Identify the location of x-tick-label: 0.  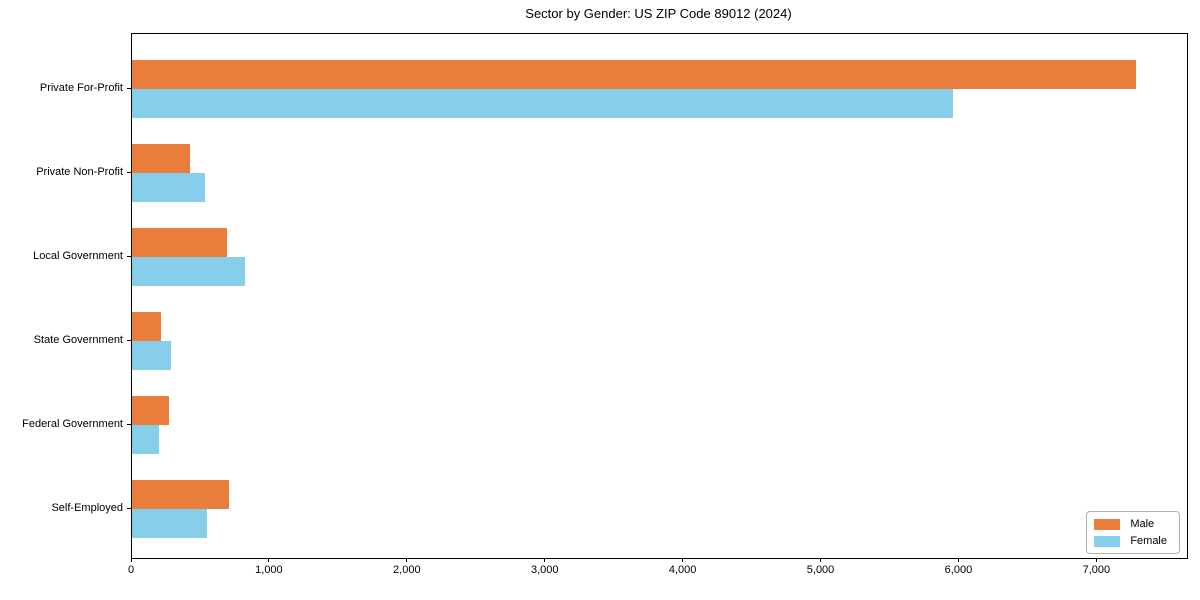
(131, 570).